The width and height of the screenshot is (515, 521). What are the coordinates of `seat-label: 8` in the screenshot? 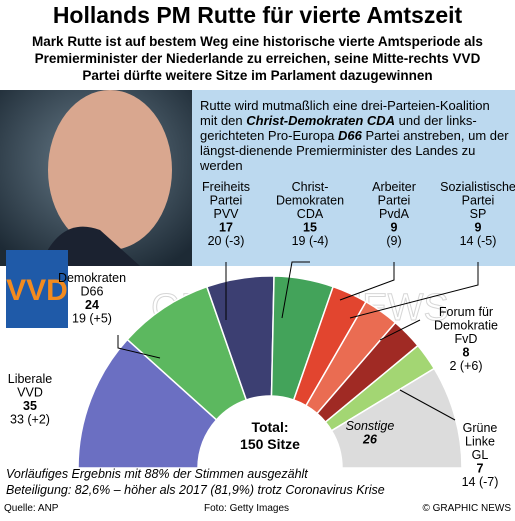 It's located at (466, 353).